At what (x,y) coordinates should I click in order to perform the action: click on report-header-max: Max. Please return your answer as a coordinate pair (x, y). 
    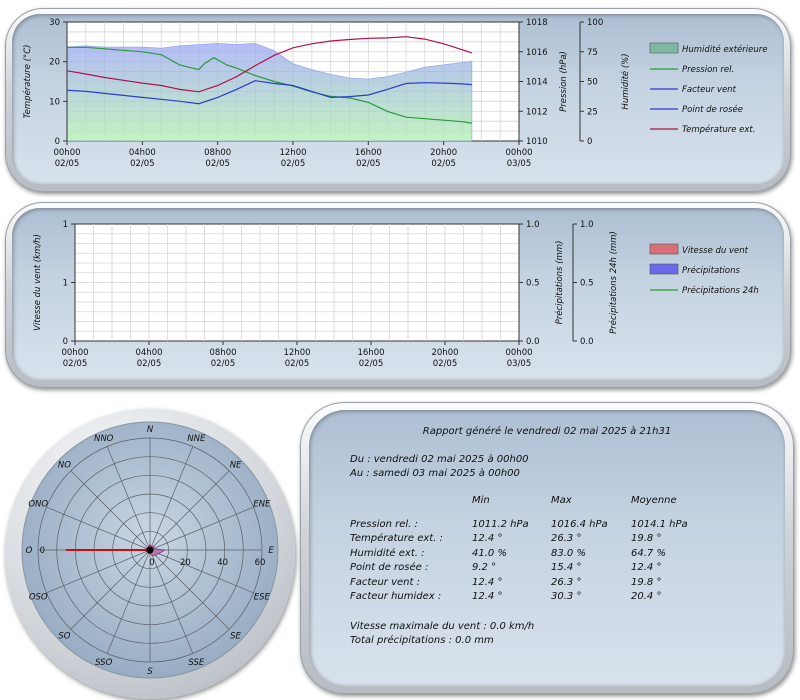
    Looking at the image, I should click on (561, 500).